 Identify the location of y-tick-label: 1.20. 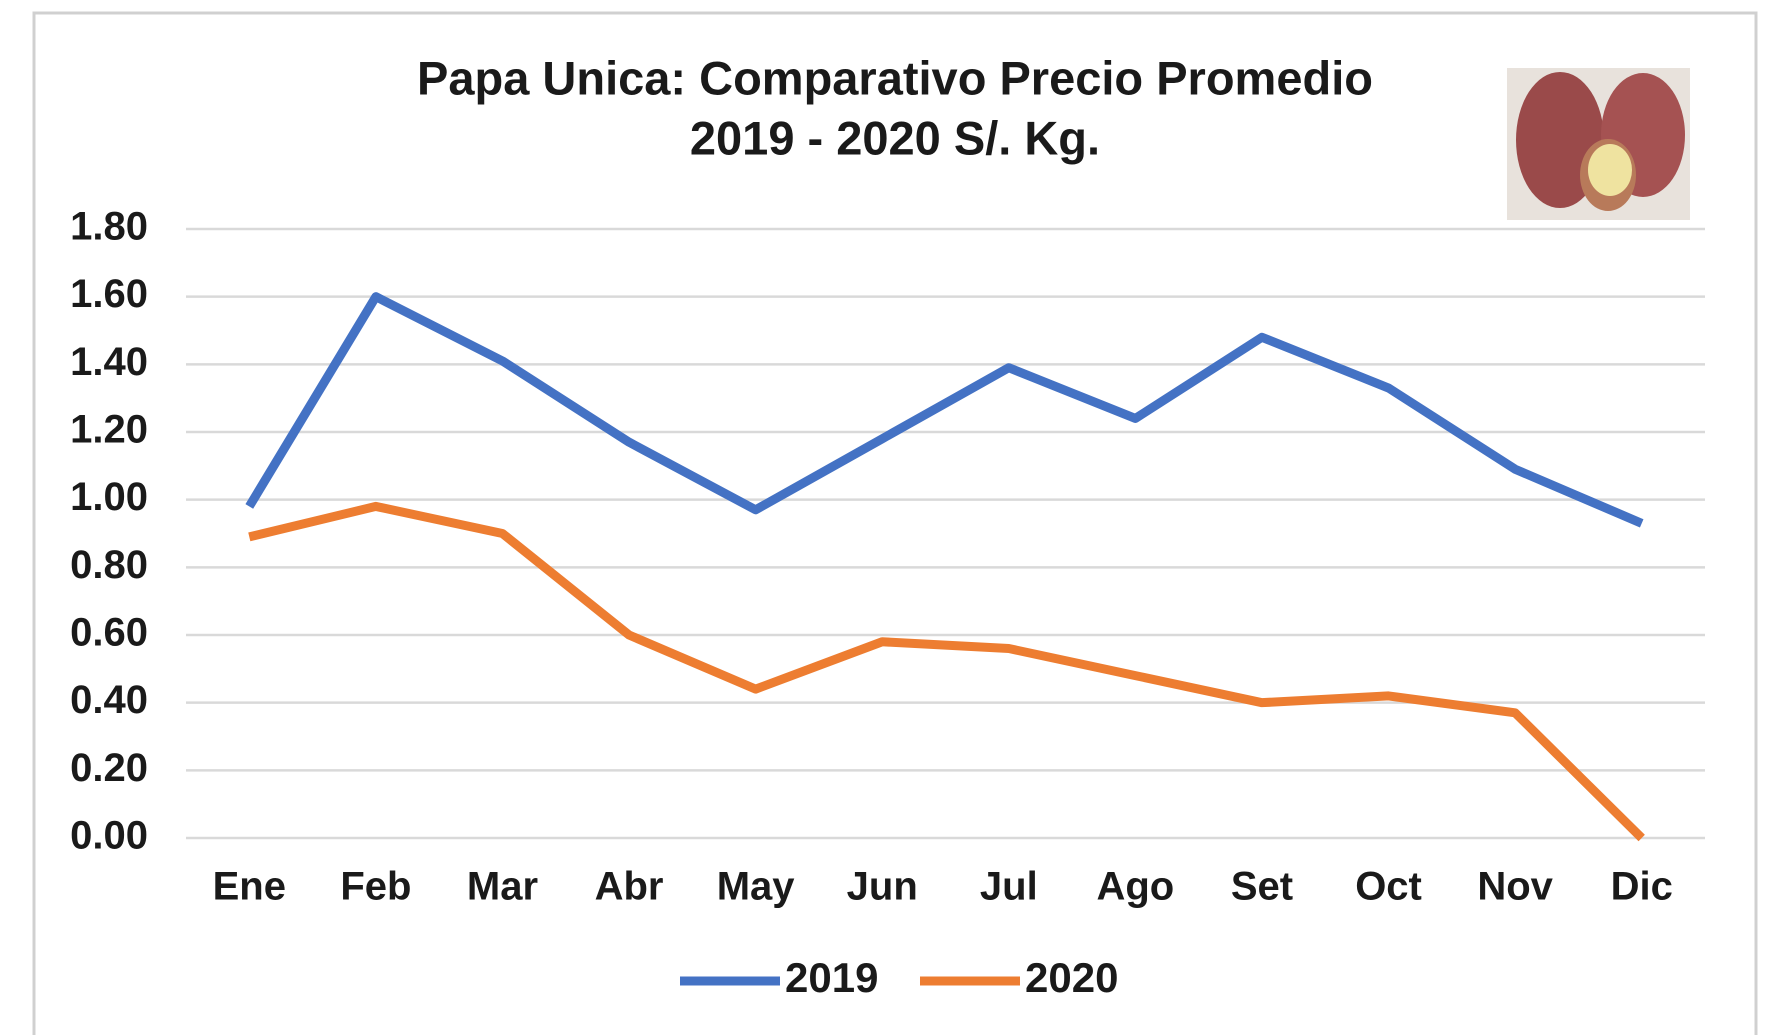
(109, 430).